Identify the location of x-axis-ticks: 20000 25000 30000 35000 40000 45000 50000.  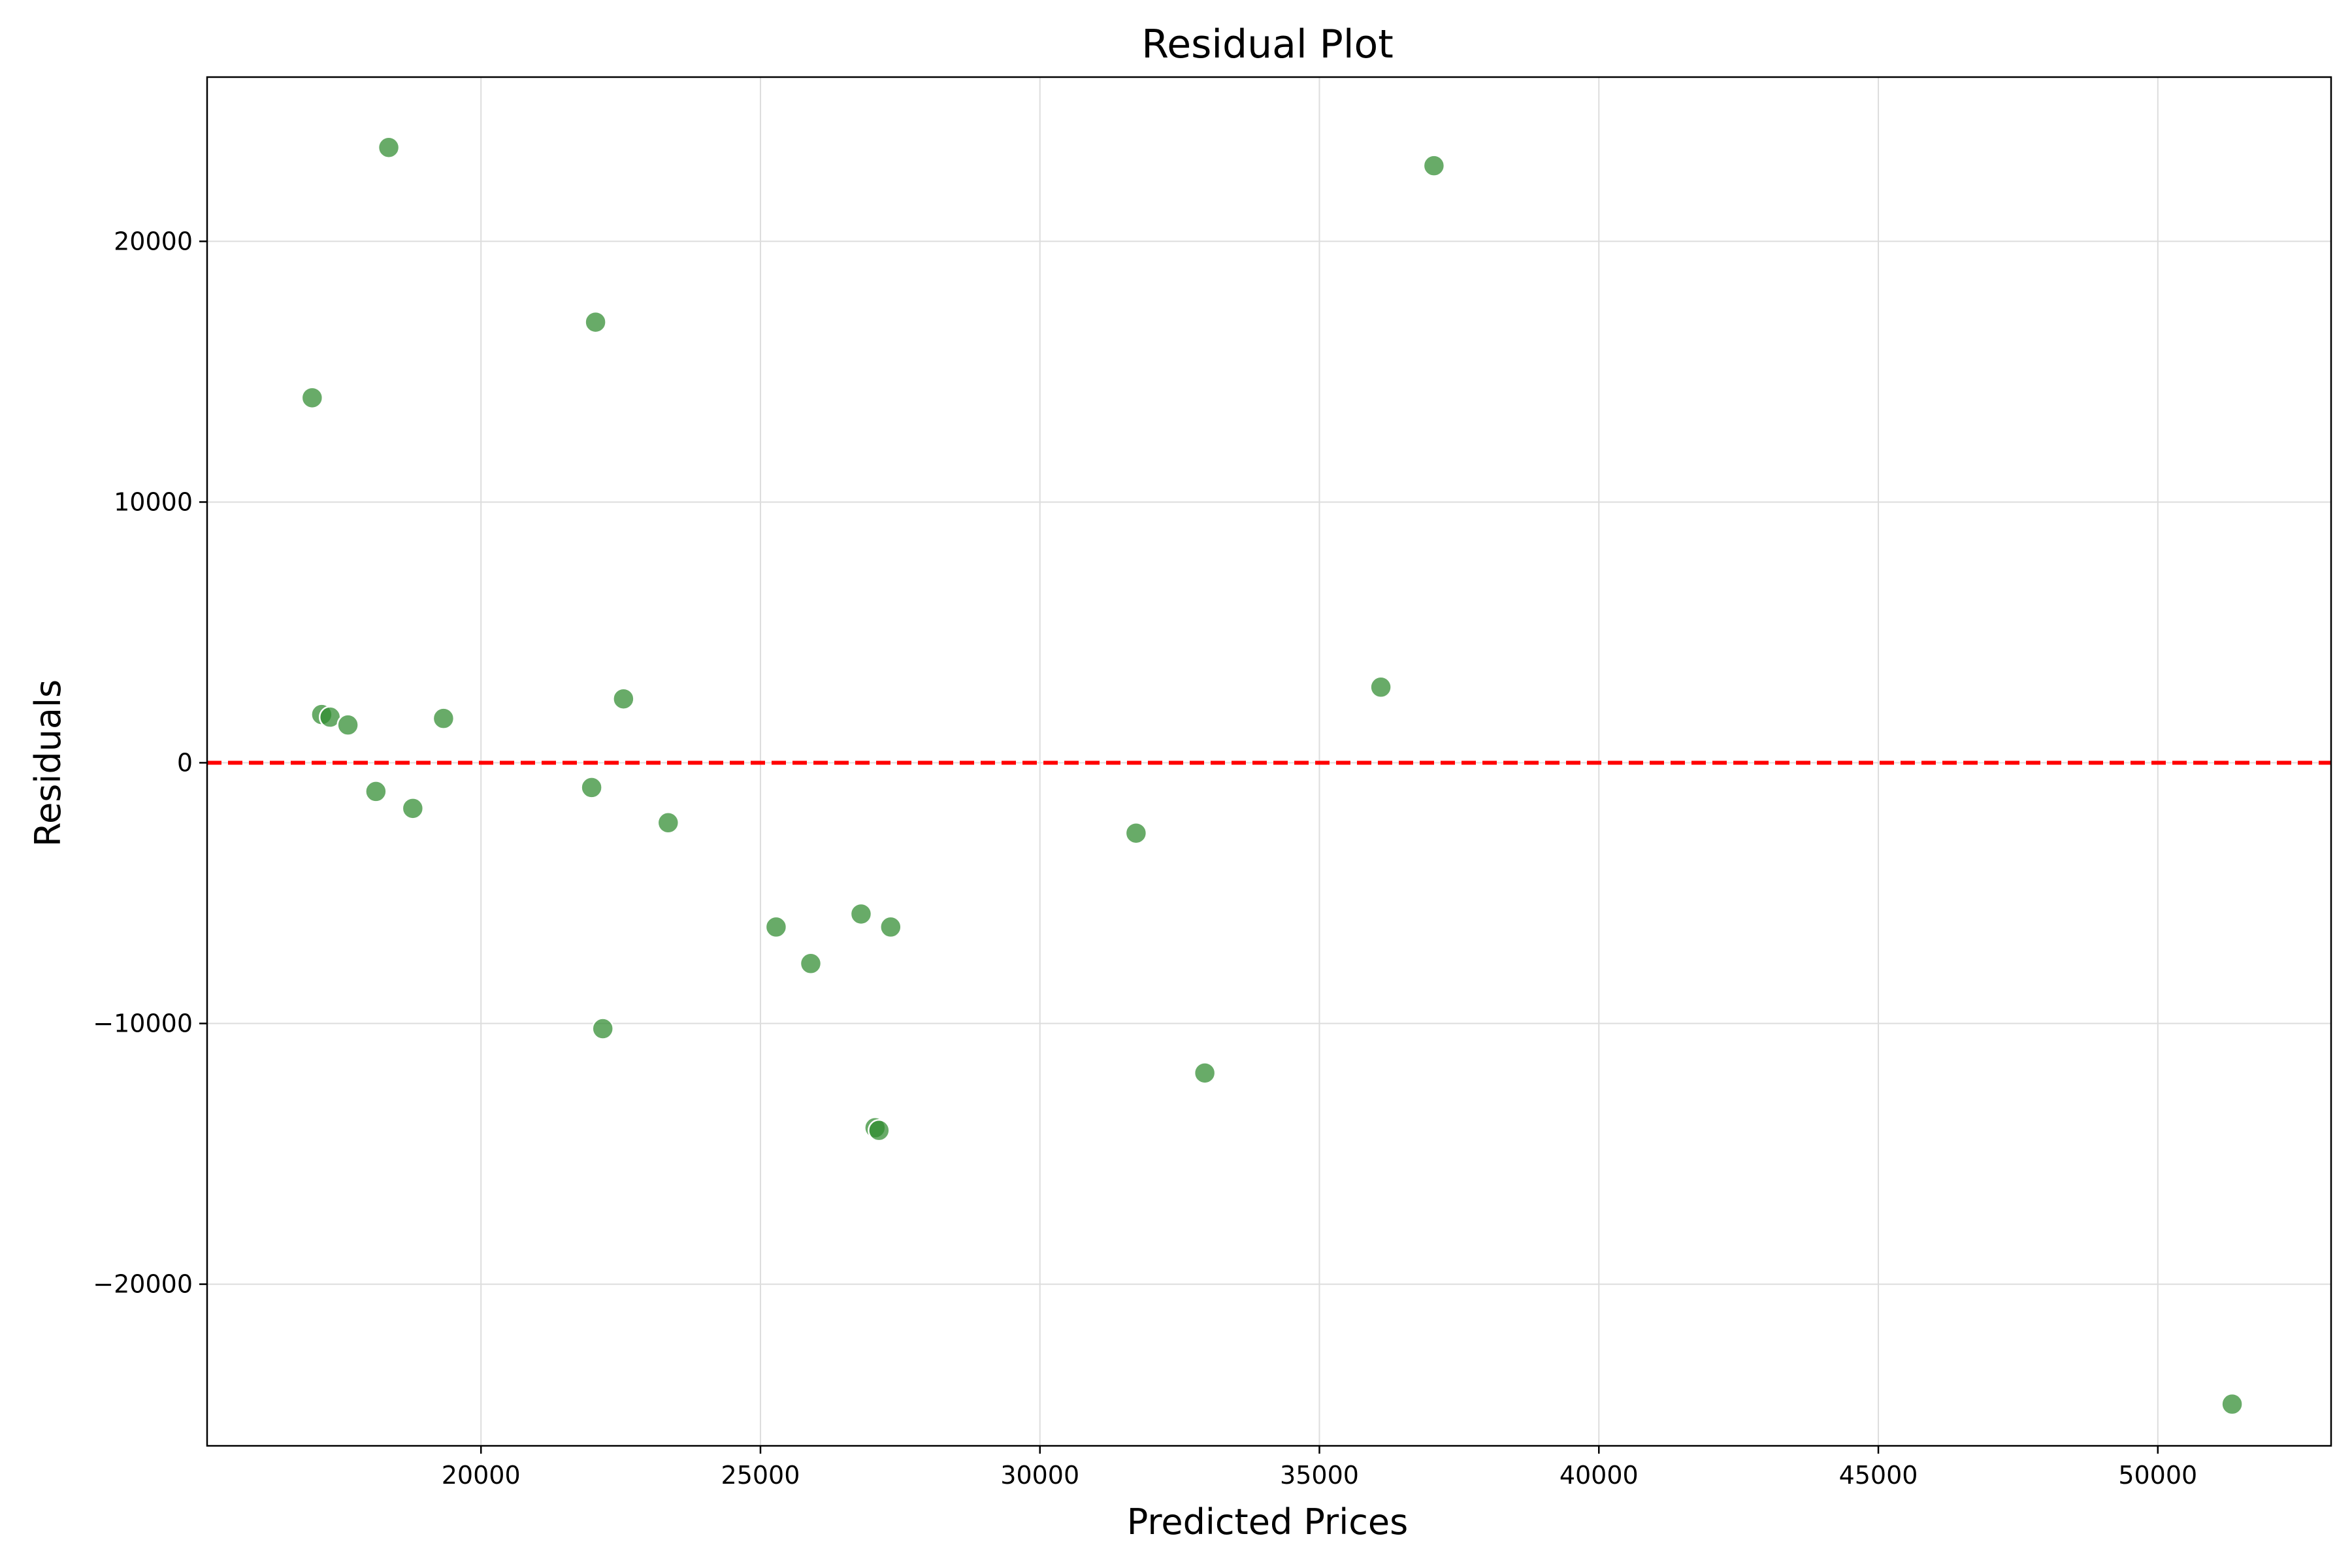
(1319, 1468).